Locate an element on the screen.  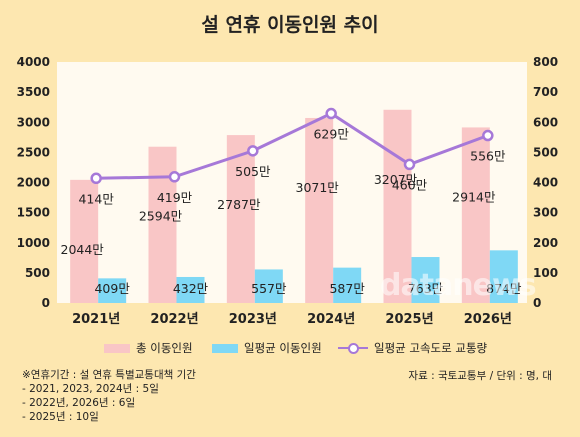
legend-item-total: 총 이동인원 is located at coordinates (148, 348).